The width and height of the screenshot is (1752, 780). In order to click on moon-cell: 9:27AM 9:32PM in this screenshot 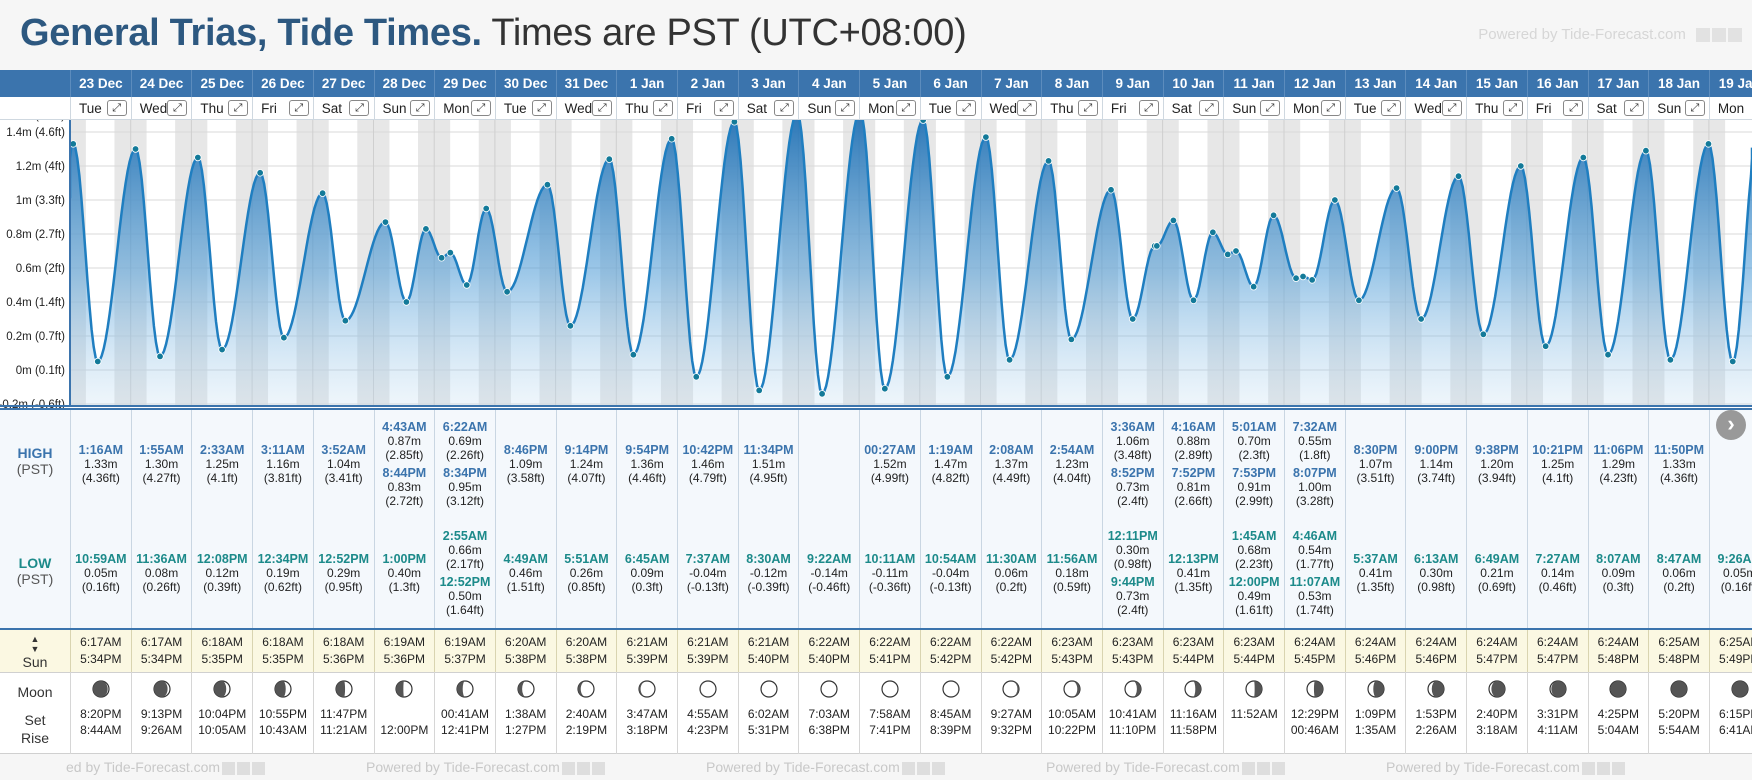, I will do `click(1011, 713)`.